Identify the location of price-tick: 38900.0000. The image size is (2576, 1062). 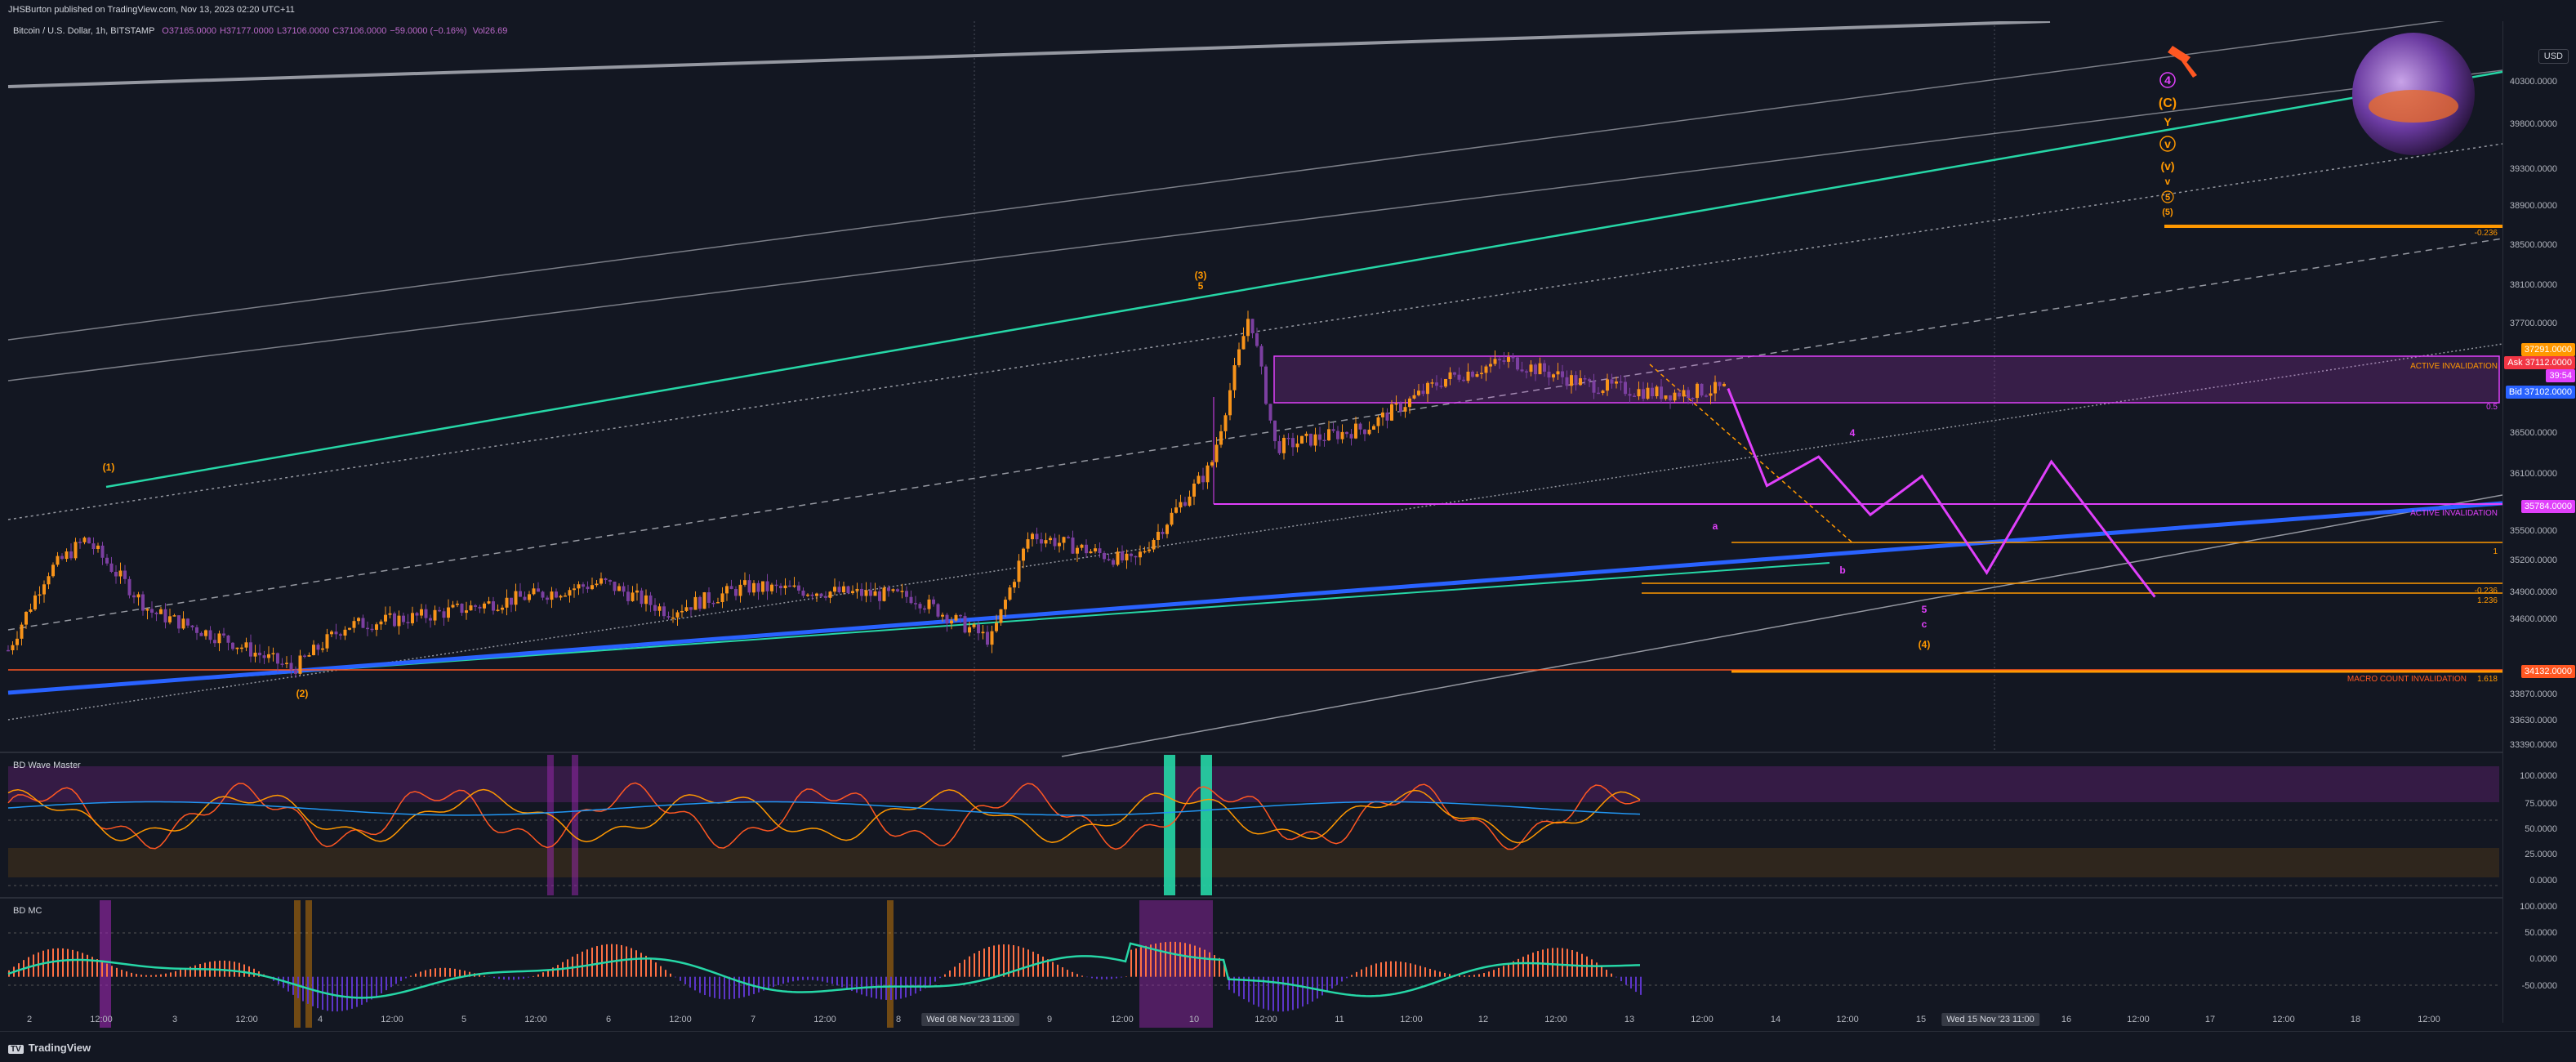
(2533, 206).